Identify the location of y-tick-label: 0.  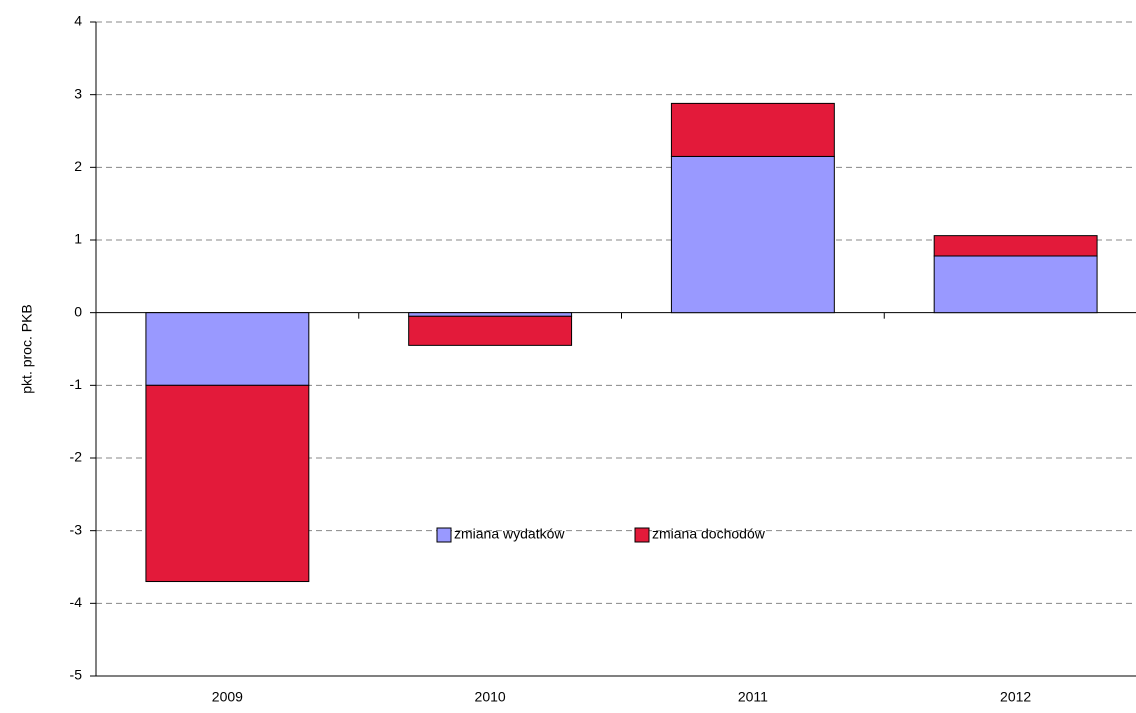
(78, 311).